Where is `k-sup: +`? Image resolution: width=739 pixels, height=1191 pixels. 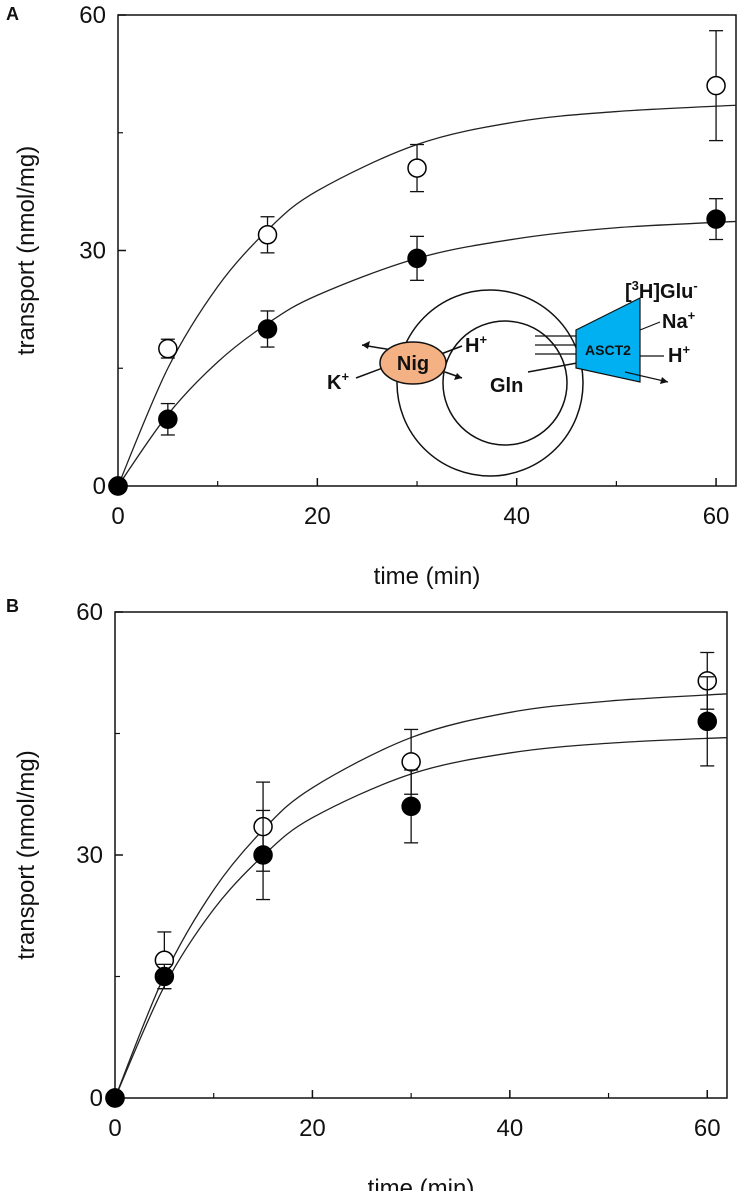 k-sup: + is located at coordinates (345, 376).